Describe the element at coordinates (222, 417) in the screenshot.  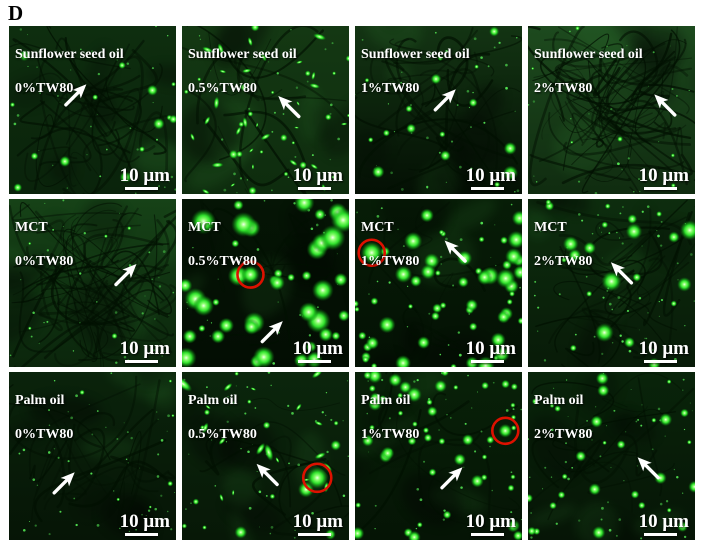
I see `sample-label: Palm oil 0.5%TW80` at that location.